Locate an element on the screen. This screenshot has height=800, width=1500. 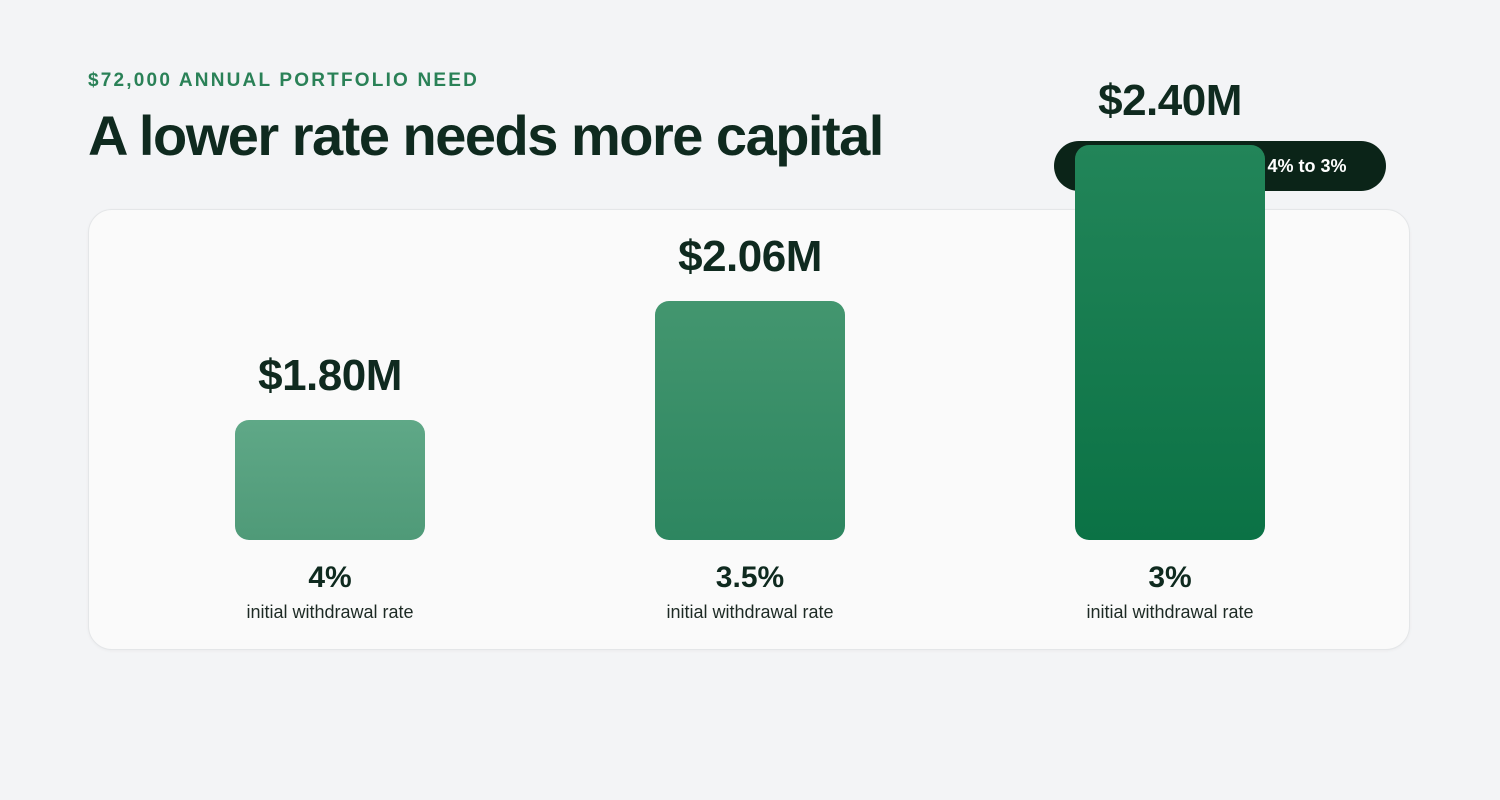
page-title: A lower rate needs more capital is located at coordinates (486, 135).